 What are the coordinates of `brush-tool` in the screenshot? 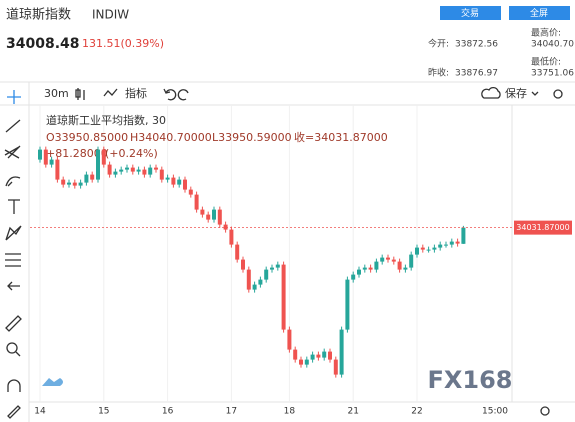 It's located at (13, 181).